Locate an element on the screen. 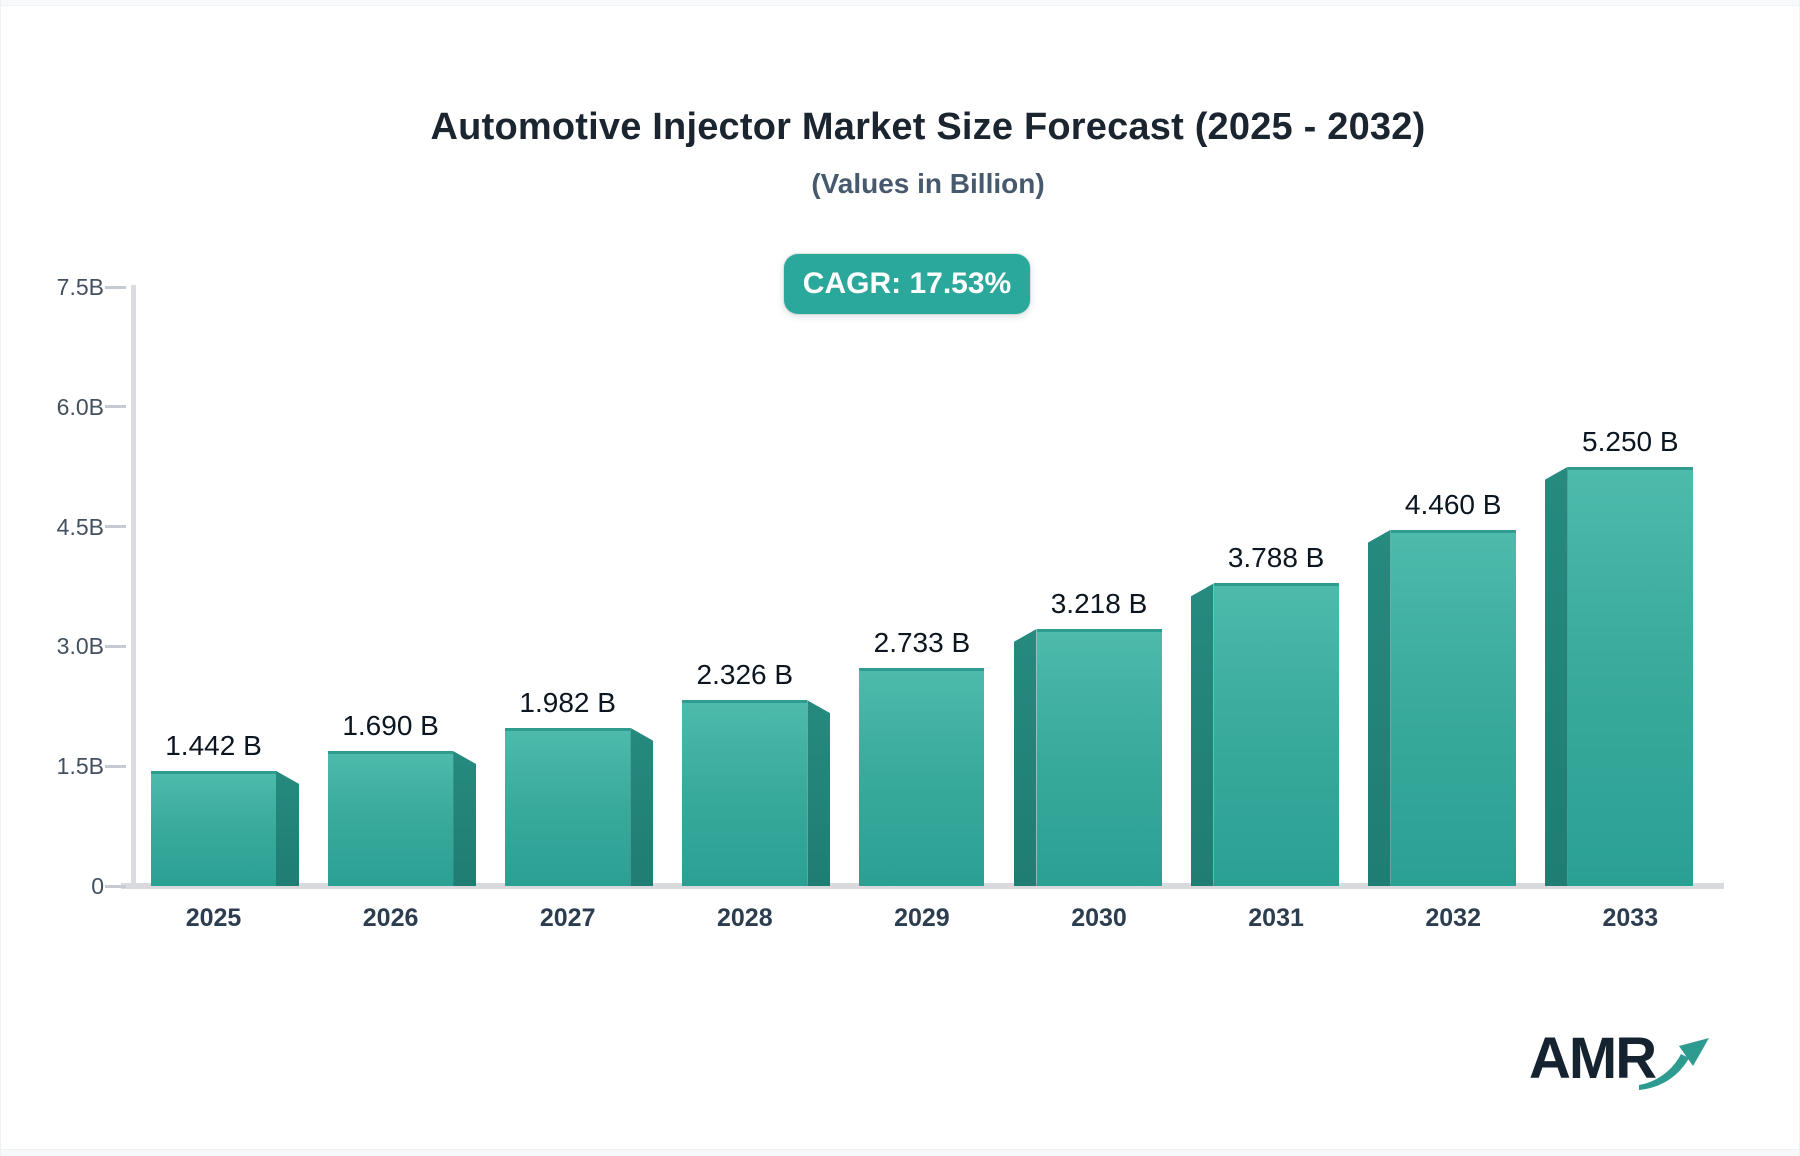 The image size is (1800, 1156). amr-logo-text: AMR is located at coordinates (1593, 1058).